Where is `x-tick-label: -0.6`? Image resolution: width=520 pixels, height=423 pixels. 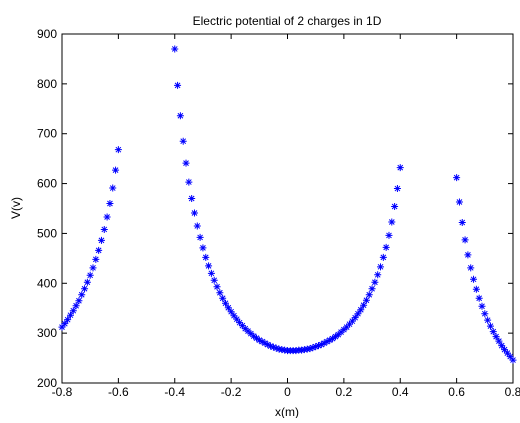 x-tick-label: -0.6 is located at coordinates (118, 392).